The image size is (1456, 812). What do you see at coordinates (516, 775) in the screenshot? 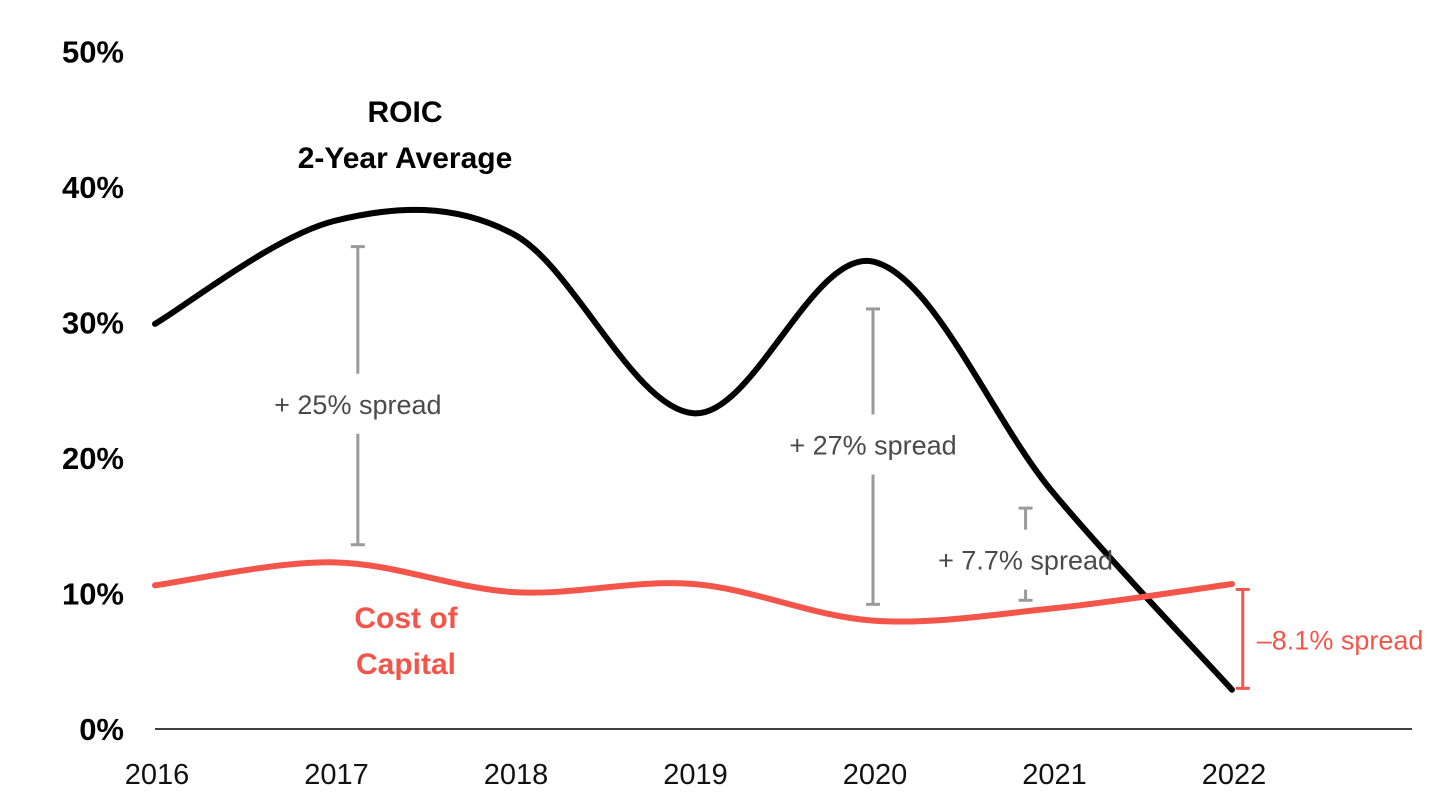
I see `x-tick-label: 2018` at bounding box center [516, 775].